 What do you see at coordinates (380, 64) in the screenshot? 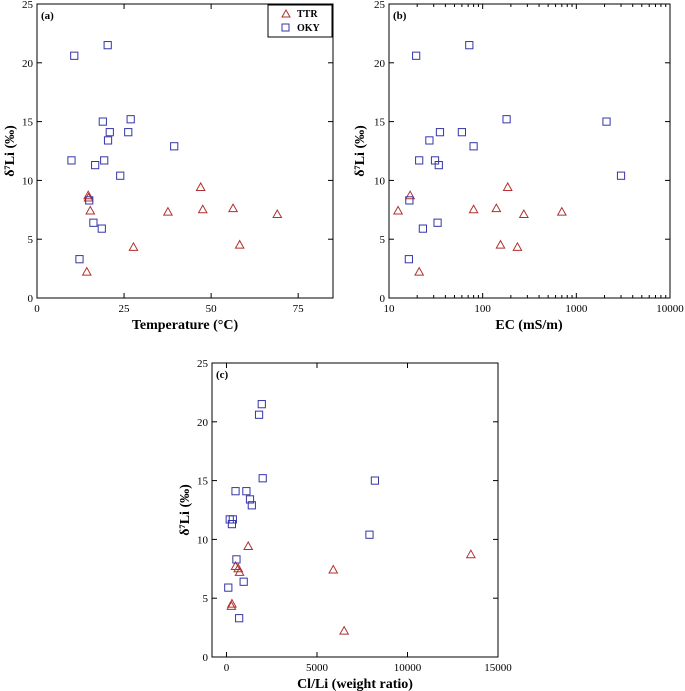
I see `panel-b-ytick-label: 20` at bounding box center [380, 64].